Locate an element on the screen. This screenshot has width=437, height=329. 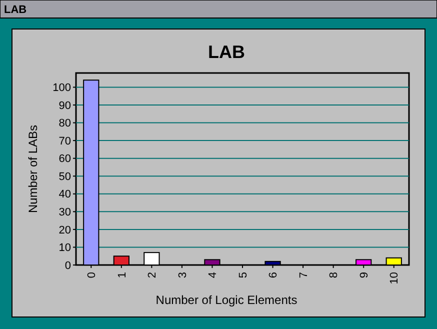
y-tick-label: 30 is located at coordinates (64, 212).